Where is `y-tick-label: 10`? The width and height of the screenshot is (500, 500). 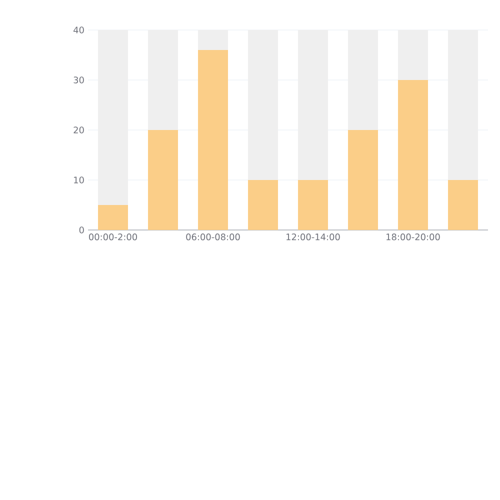
y-tick-label: 10 is located at coordinates (79, 180).